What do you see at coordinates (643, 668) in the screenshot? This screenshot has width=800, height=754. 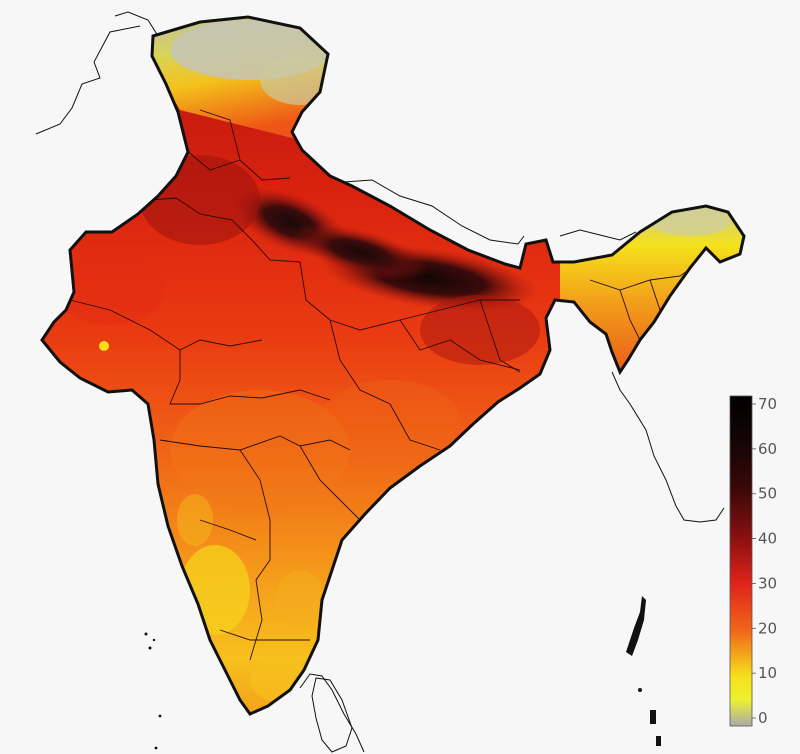 I see `andaman-islands` at bounding box center [643, 668].